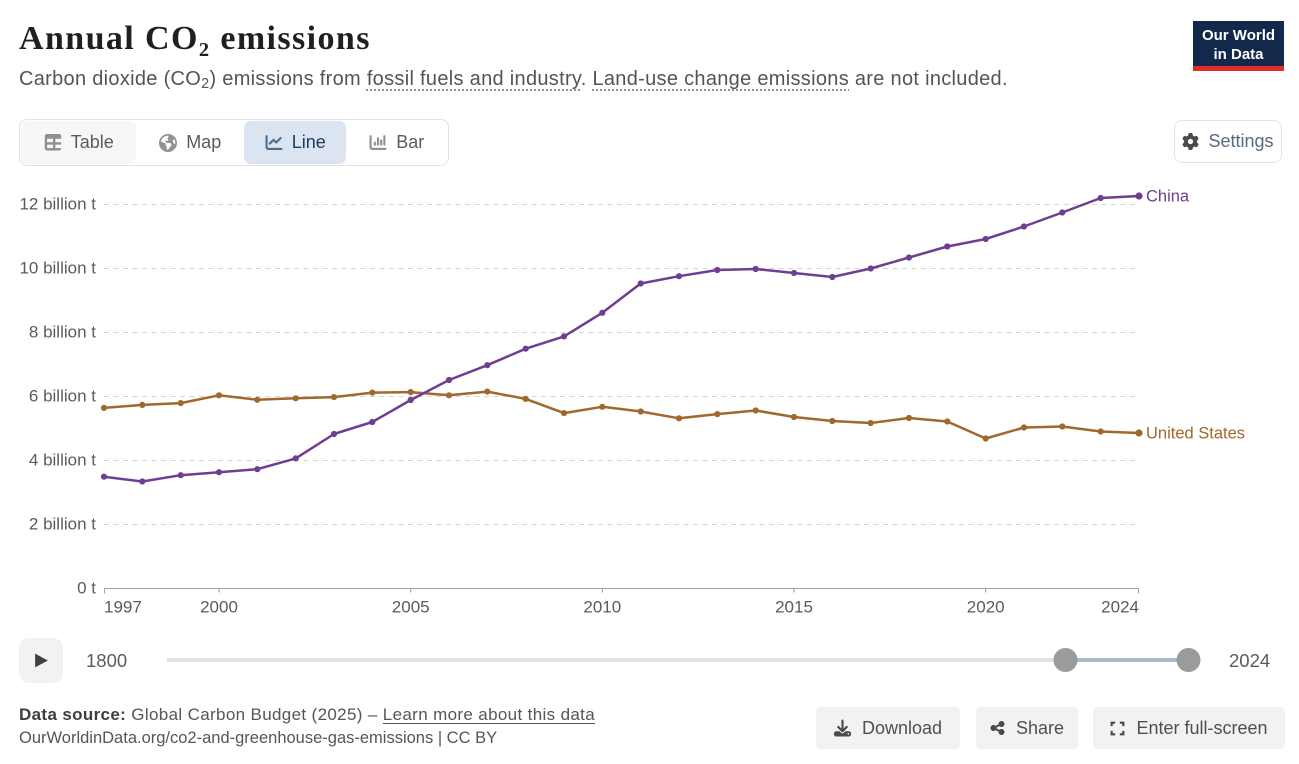 This screenshot has width=1299, height=764. What do you see at coordinates (57, 268) in the screenshot?
I see `svg-text: 10 billion t` at bounding box center [57, 268].